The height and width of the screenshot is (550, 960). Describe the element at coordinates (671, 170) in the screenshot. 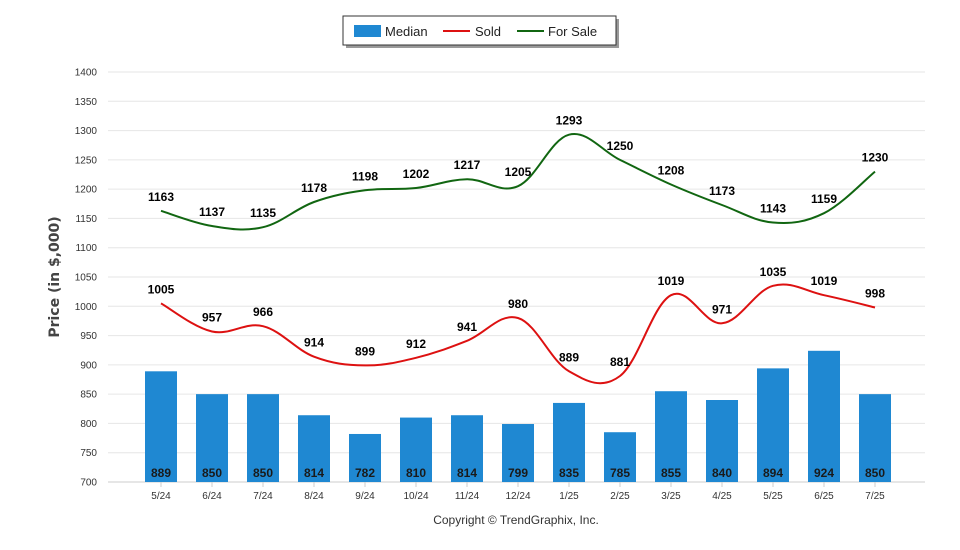

I see `for-sale-point-label: 1208` at that location.